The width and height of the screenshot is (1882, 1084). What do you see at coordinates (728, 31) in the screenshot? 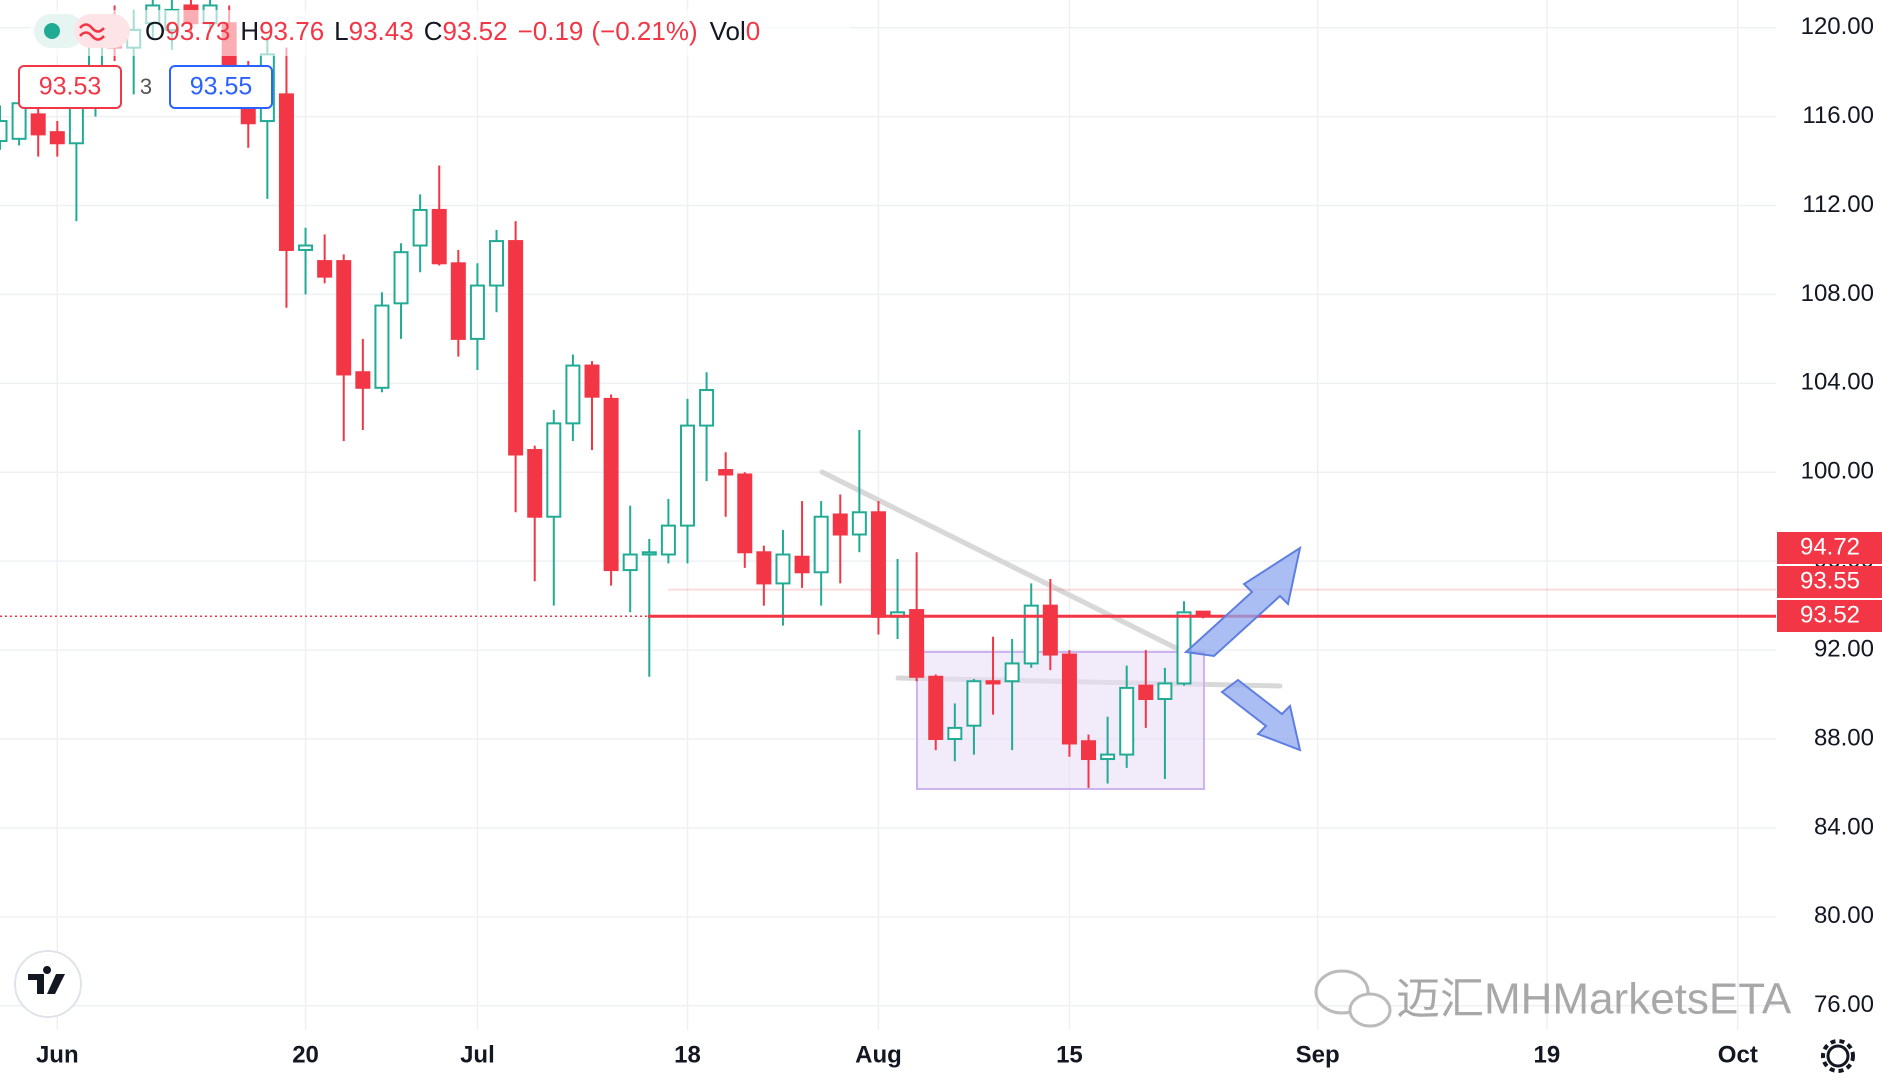
I see `legend-item: Vol` at bounding box center [728, 31].